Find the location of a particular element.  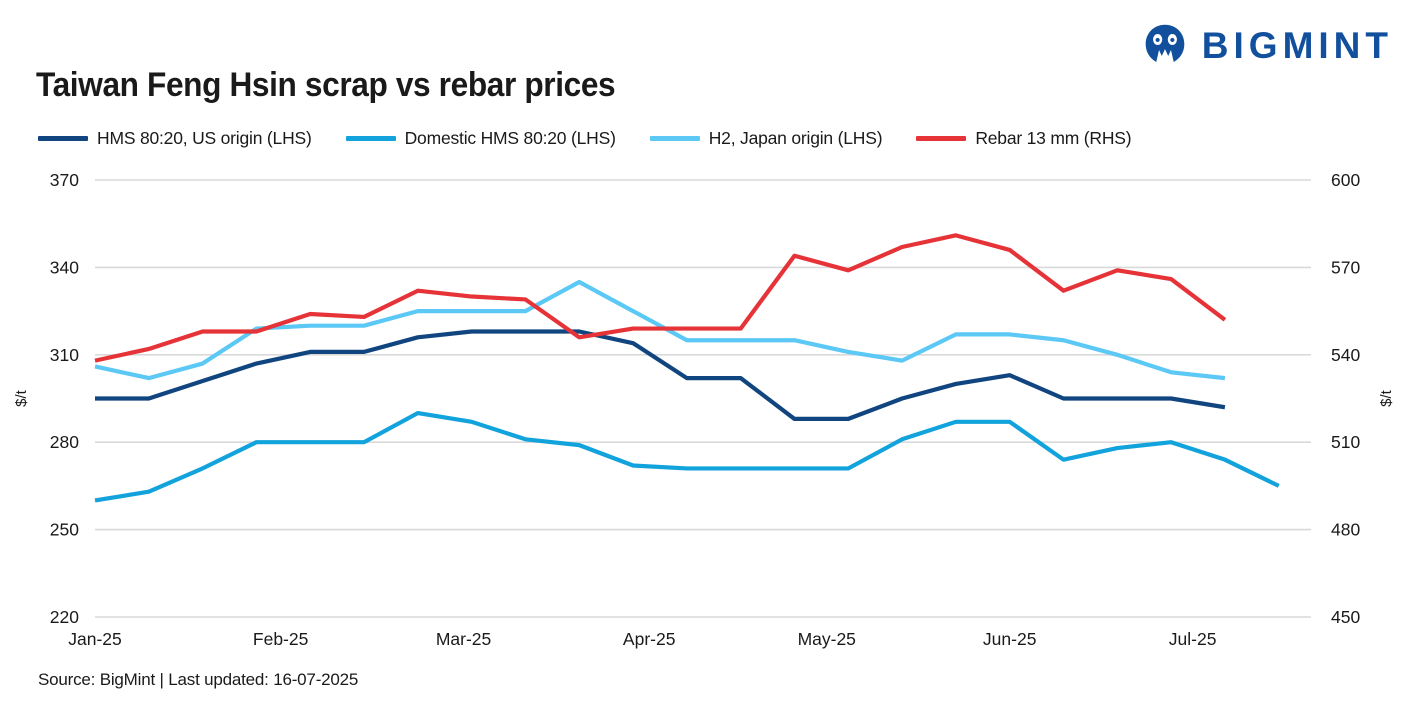

brand-wordmark: BIGMINT is located at coordinates (1297, 45).